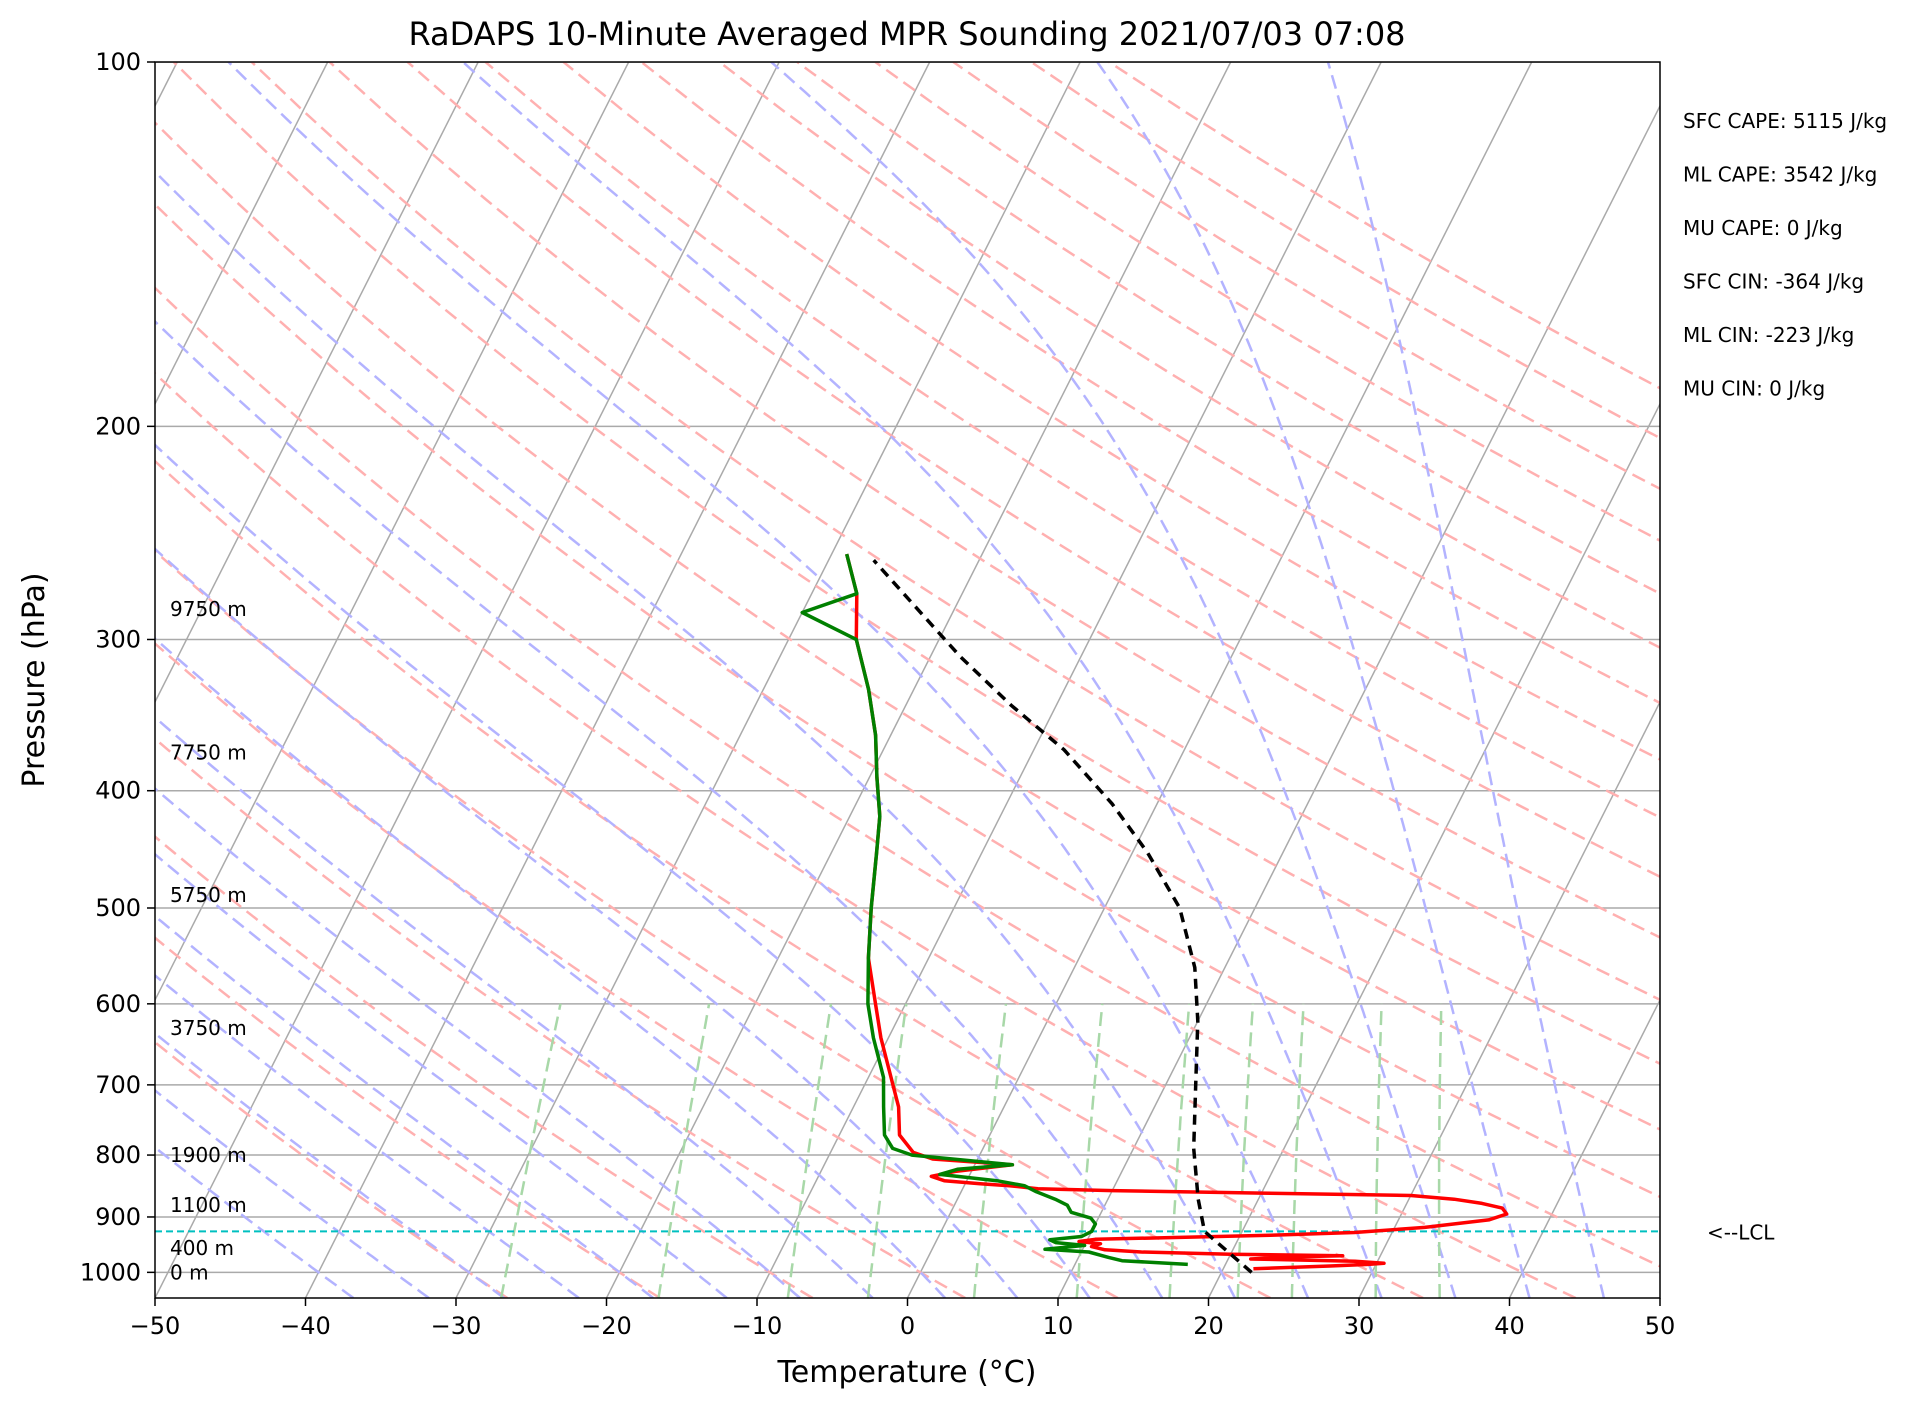 Image resolution: width=1925 pixels, height=1406 pixels. What do you see at coordinates (118, 1155) in the screenshot?
I see `y-tick-label: 800` at bounding box center [118, 1155].